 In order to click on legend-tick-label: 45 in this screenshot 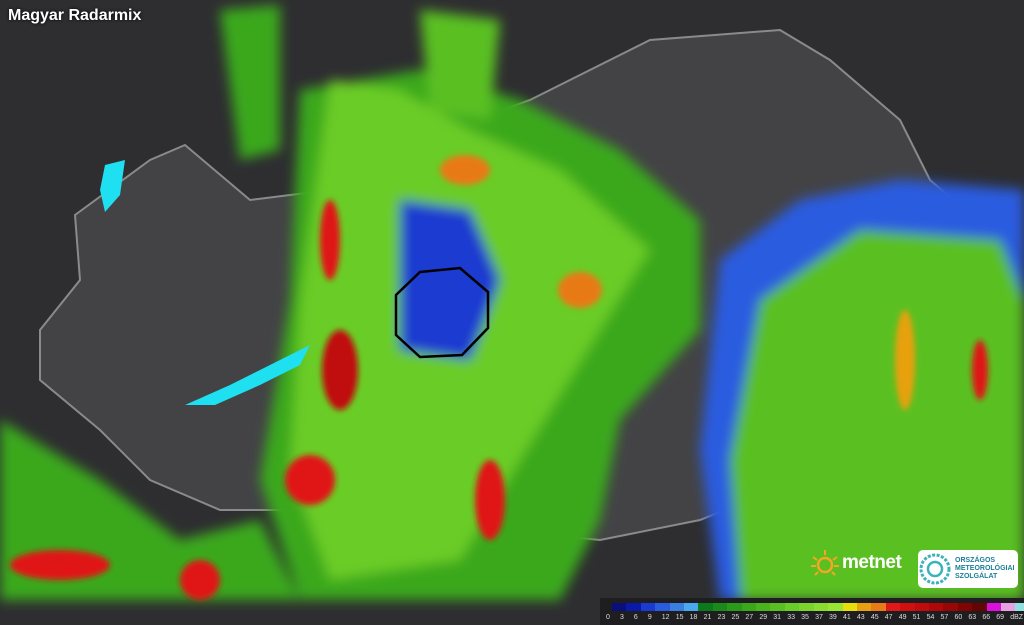, I will do `click(874, 617)`.